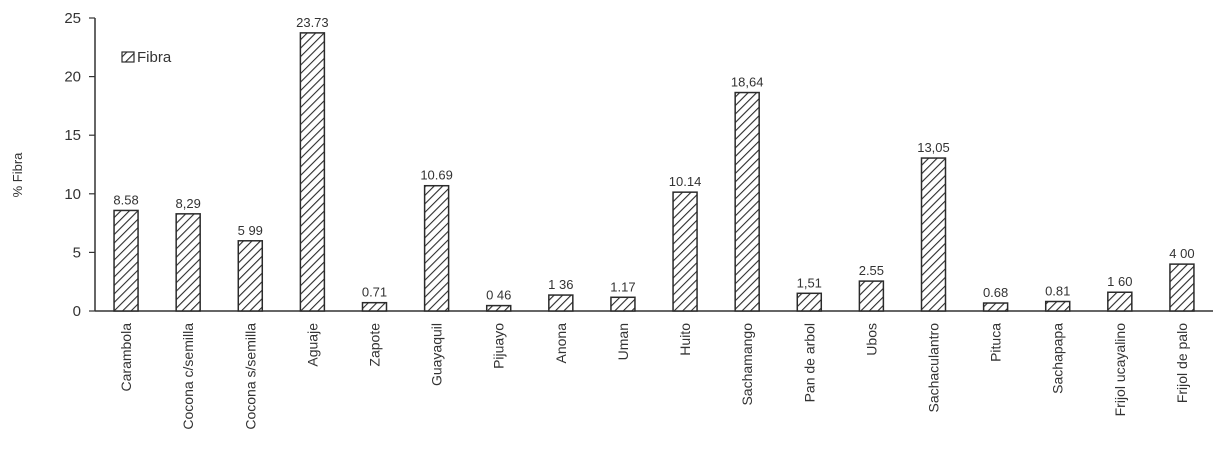 This screenshot has width=1216, height=450. What do you see at coordinates (77, 252) in the screenshot?
I see `y-tick-label: 5` at bounding box center [77, 252].